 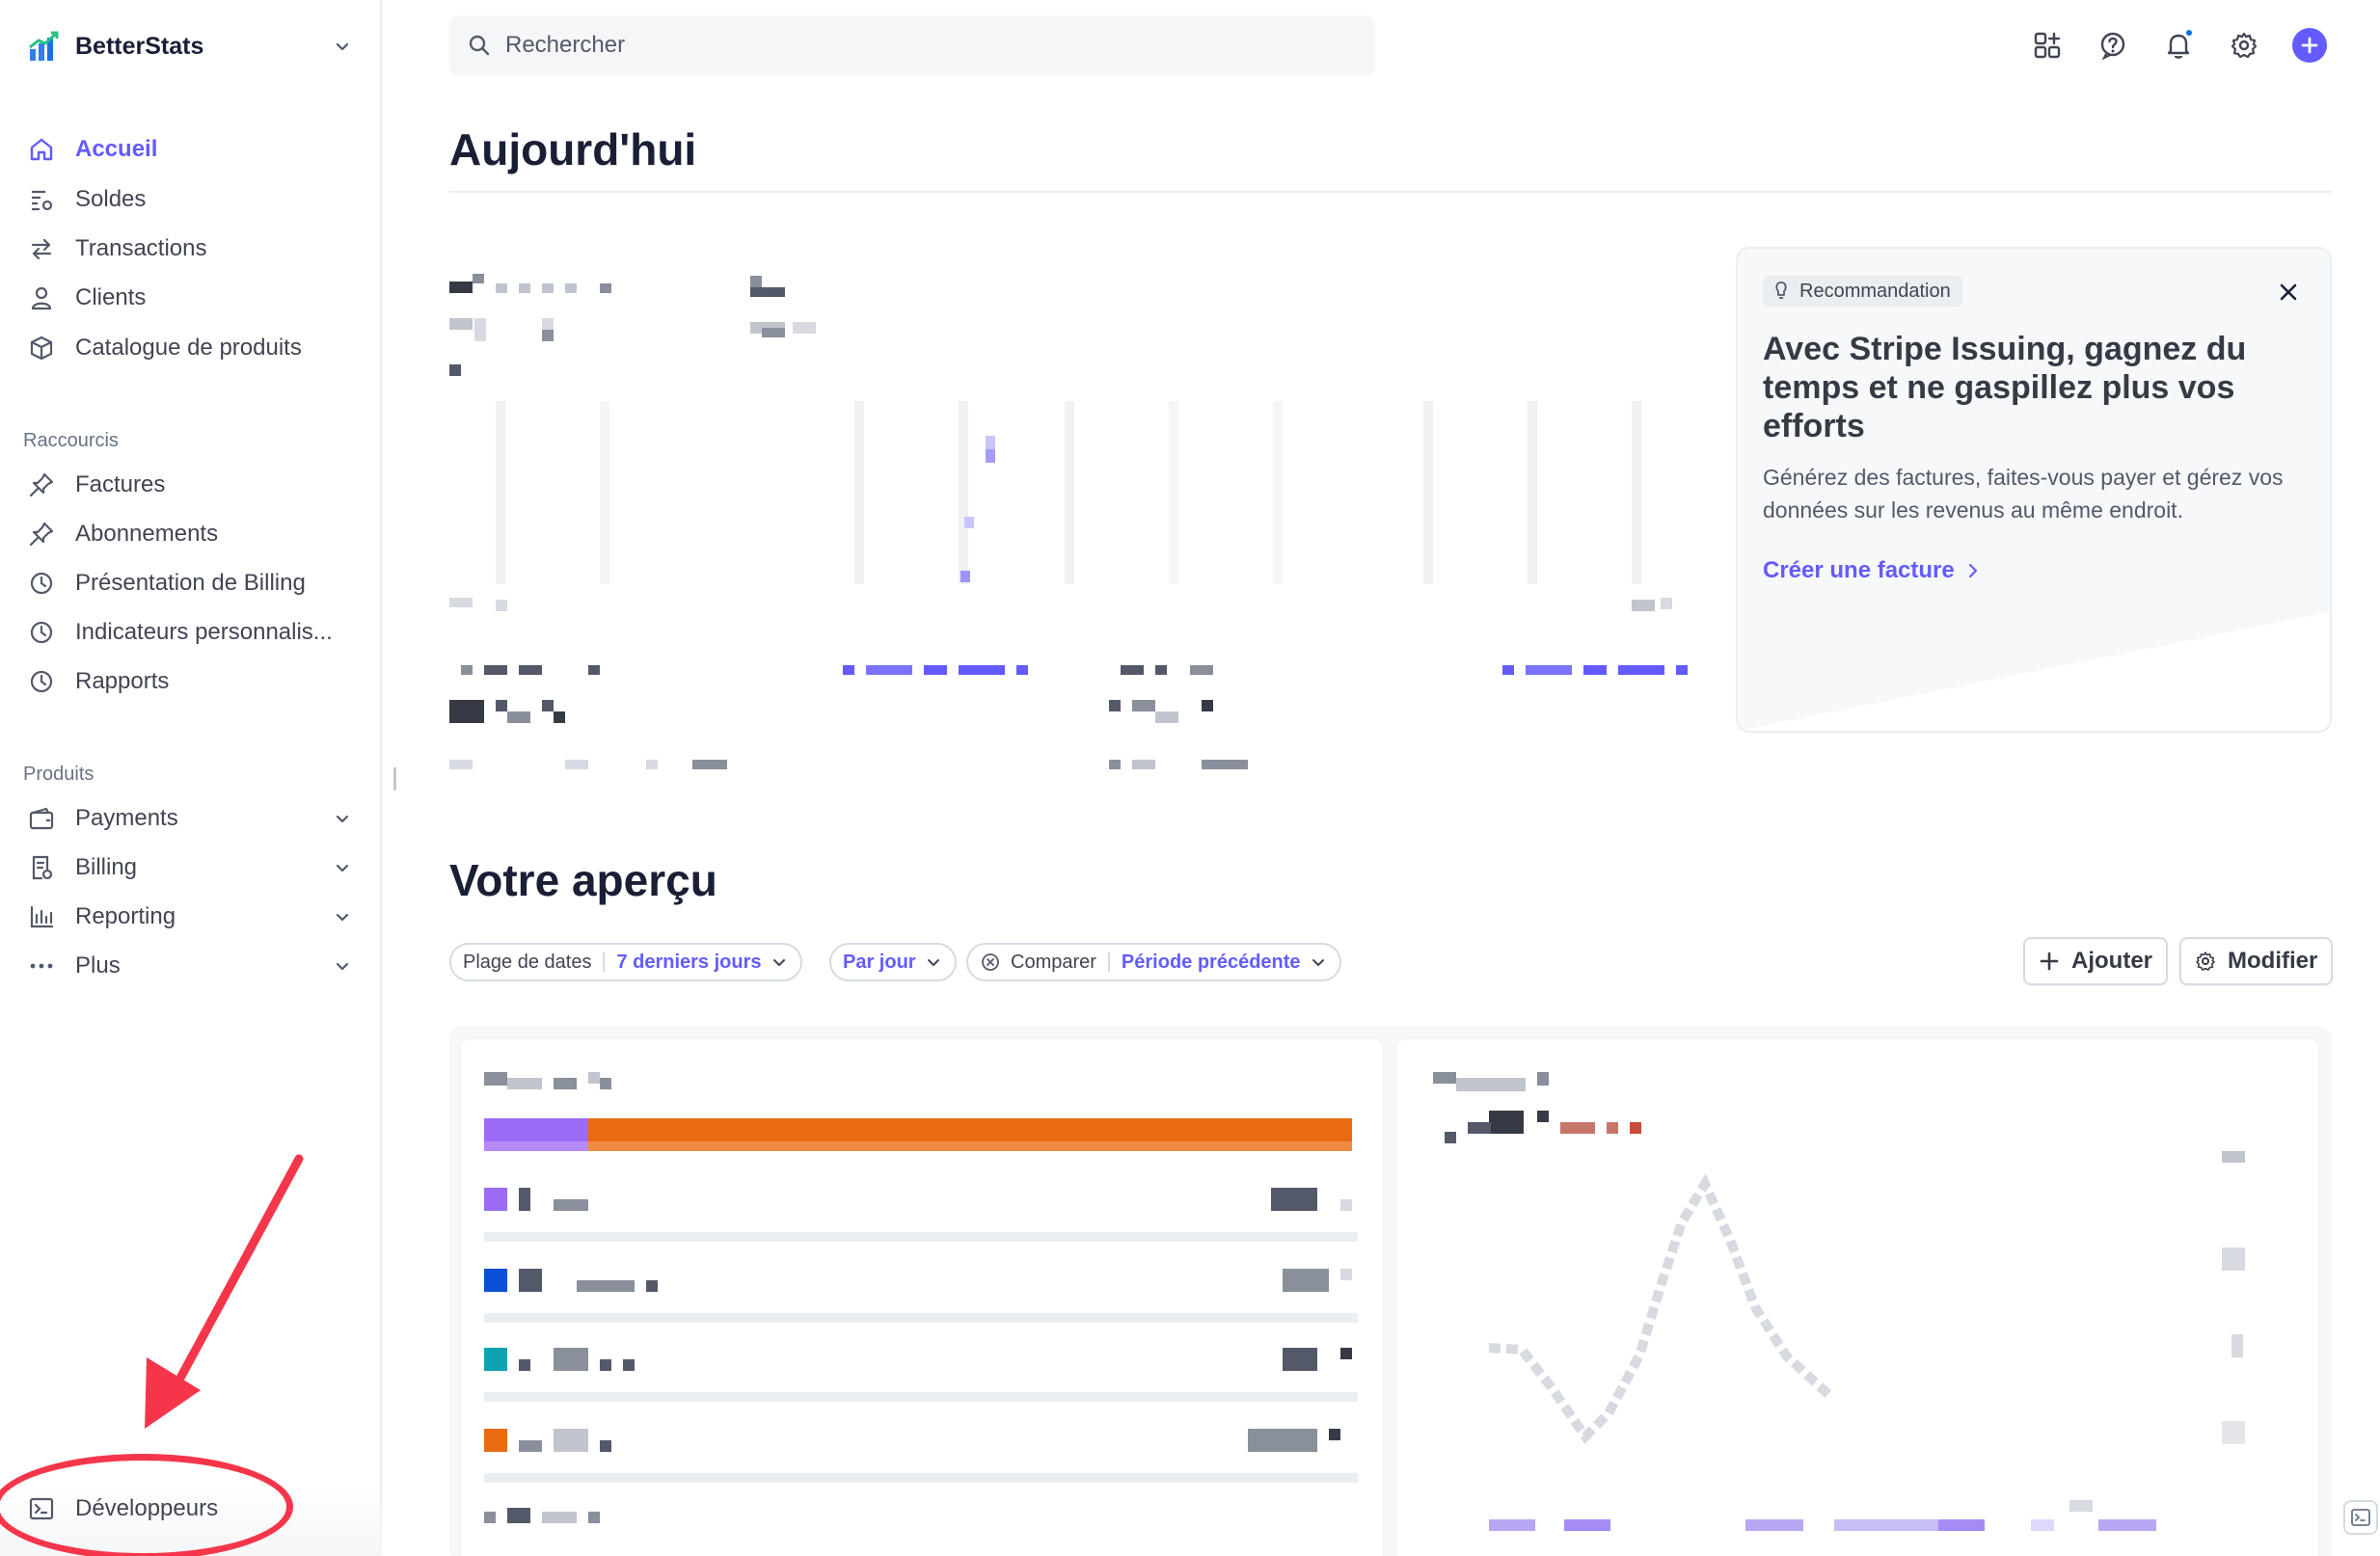 I want to click on recommendation-badge: Recommandation, so click(x=1863, y=291).